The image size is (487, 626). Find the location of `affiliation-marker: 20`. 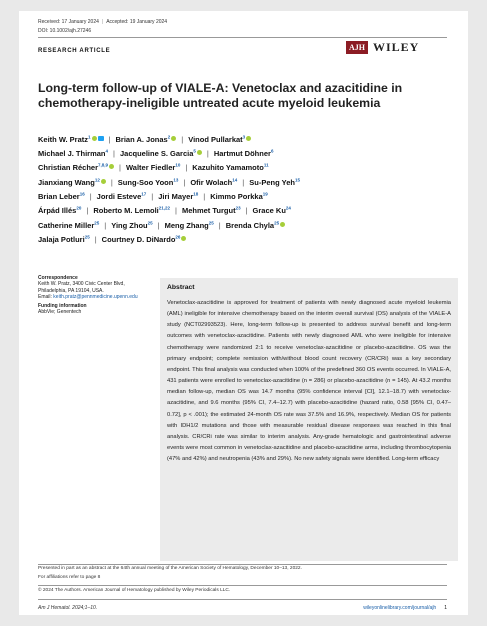

affiliation-marker: 20 is located at coordinates (79, 208).